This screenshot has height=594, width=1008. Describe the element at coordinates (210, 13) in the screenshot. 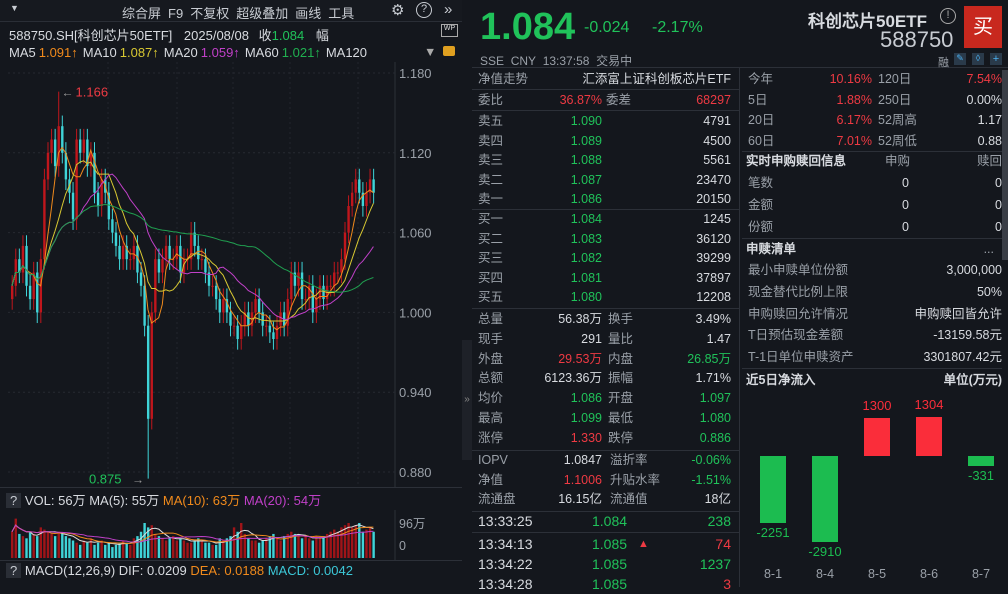

I see `toolbar-item: 不复权` at that location.